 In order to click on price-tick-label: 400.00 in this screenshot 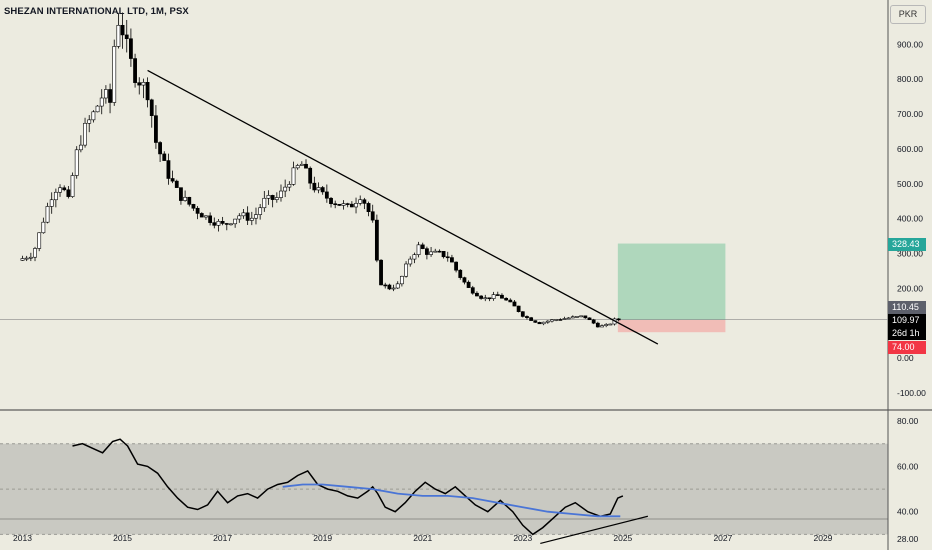, I will do `click(910, 219)`.